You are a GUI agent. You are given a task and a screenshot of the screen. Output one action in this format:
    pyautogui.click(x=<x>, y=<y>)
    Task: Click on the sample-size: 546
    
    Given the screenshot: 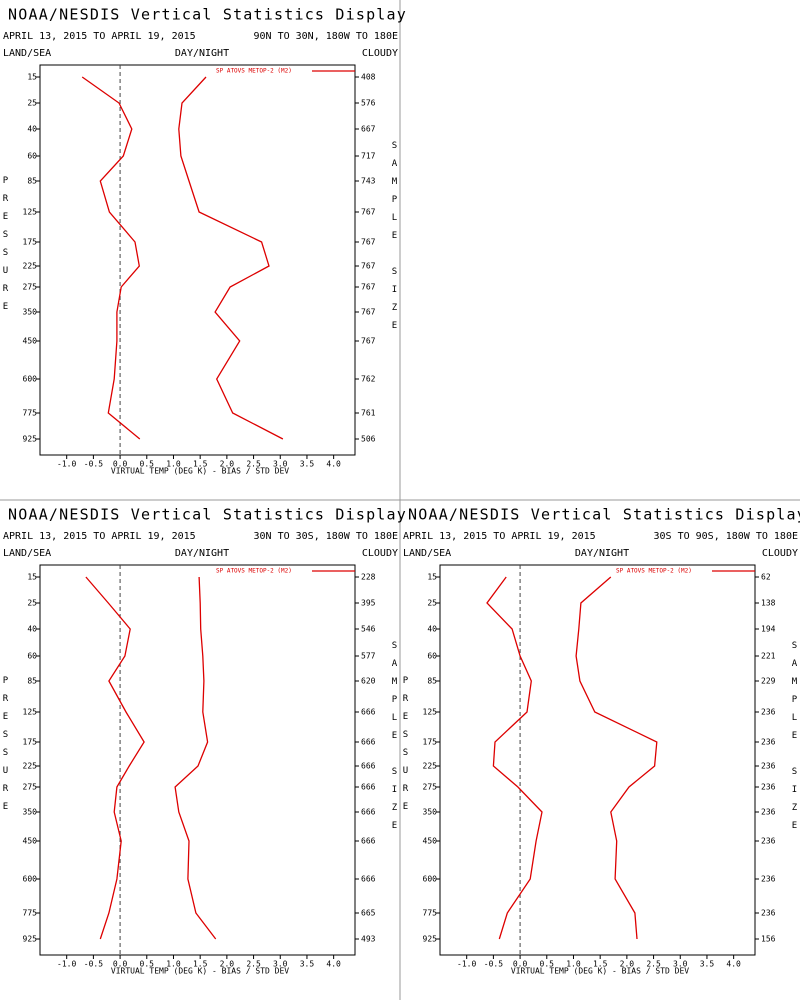 What is the action you would take?
    pyautogui.click(x=368, y=629)
    